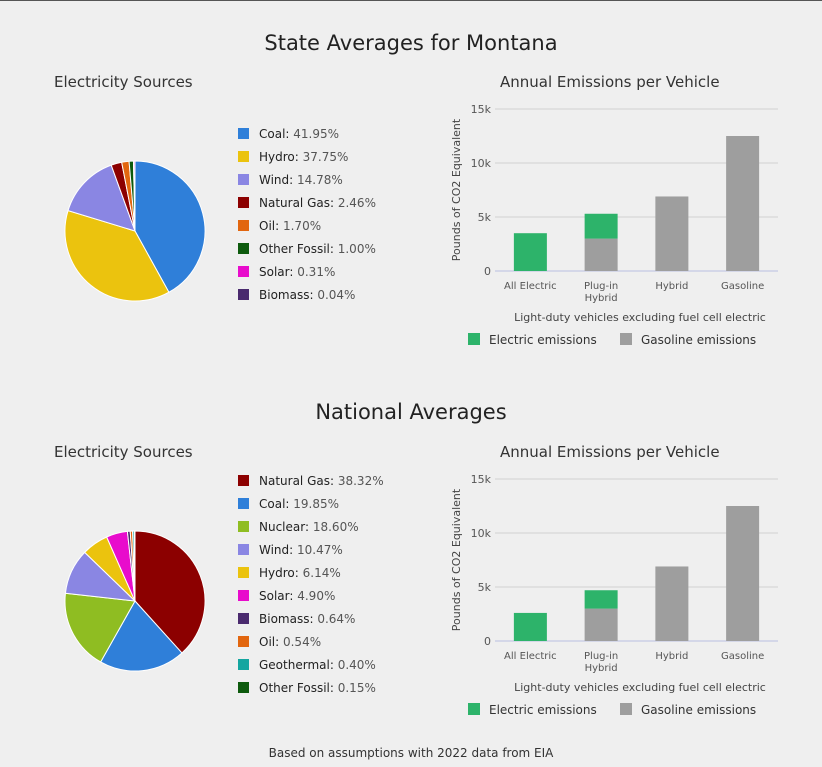  I want to click on legend-percent: 1.00%, so click(356, 249).